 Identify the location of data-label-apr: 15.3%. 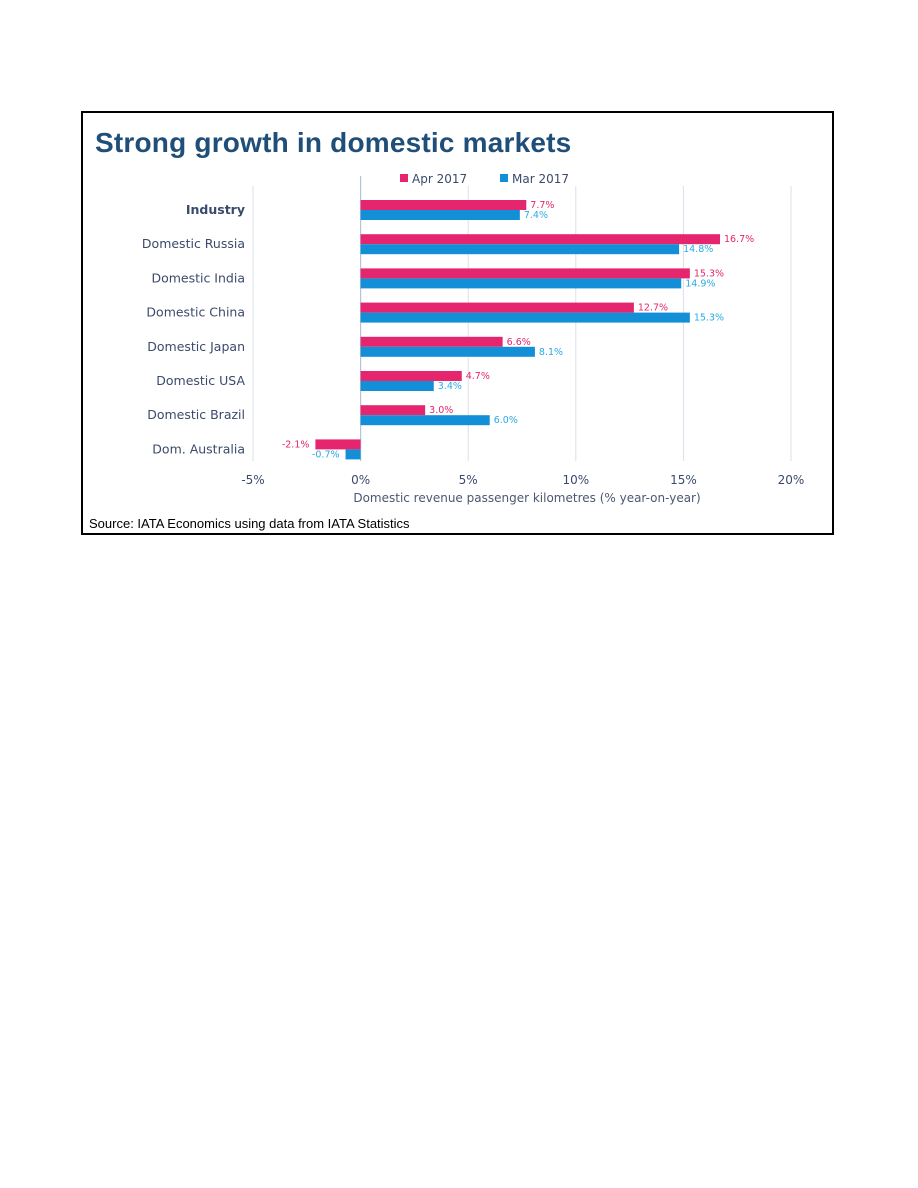
(709, 273).